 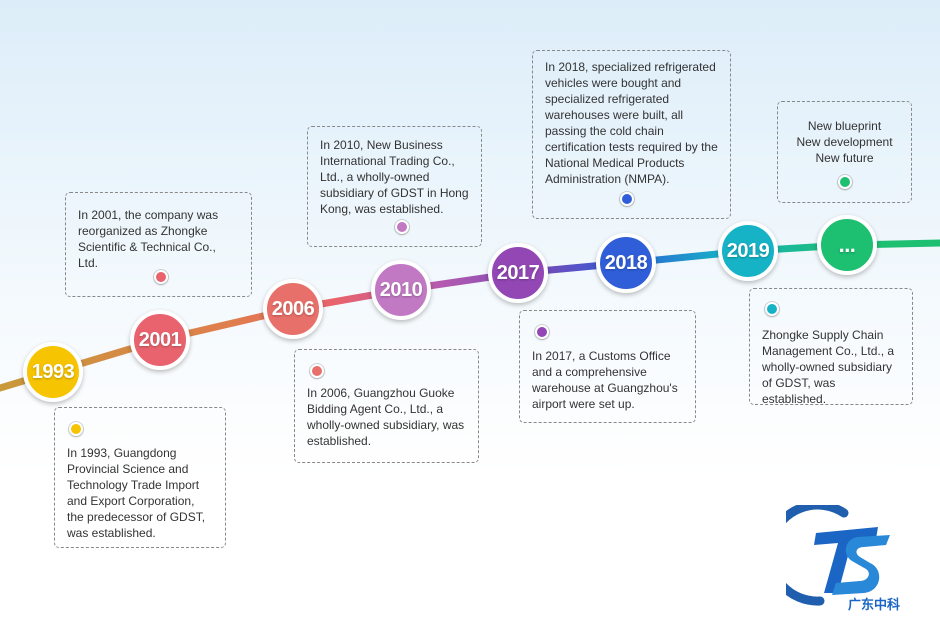 I want to click on marker-dot-2019, so click(x=772, y=309).